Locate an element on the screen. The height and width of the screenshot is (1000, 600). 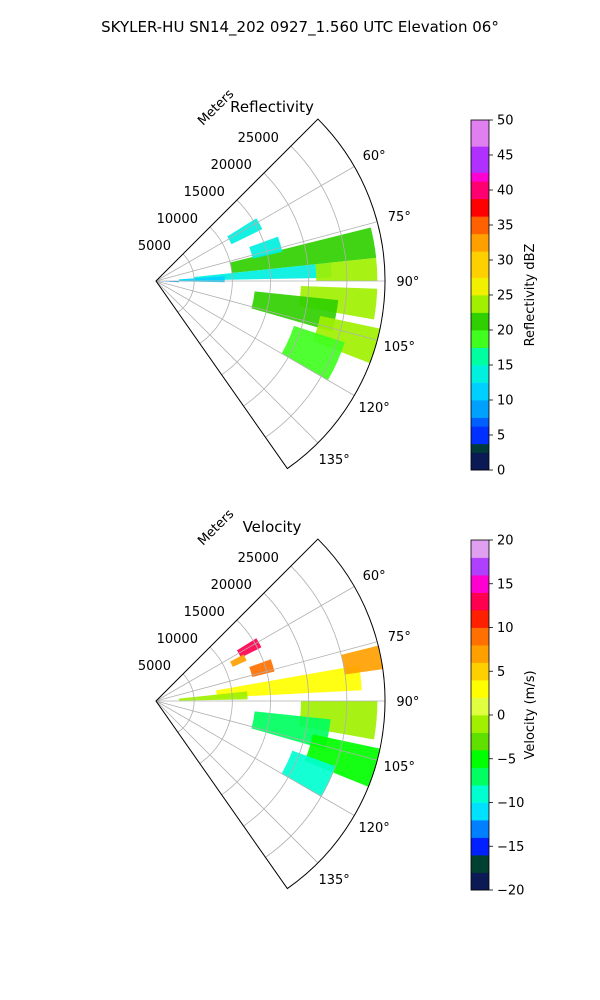
colorbar-tick-label: 30 is located at coordinates (505, 261).